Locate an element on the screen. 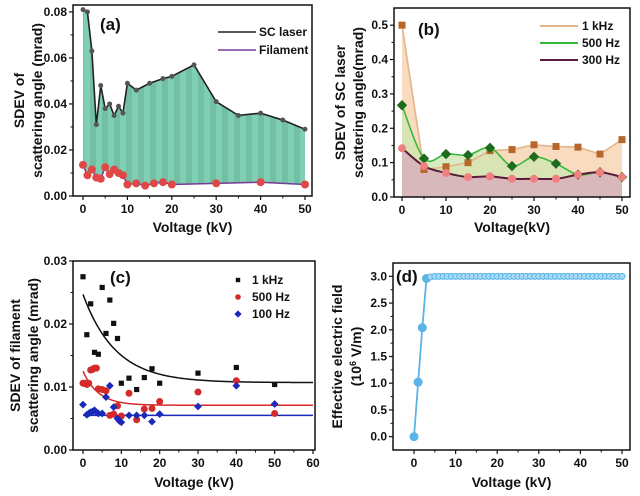 Image resolution: width=640 pixels, height=496 pixels. legend-label: 300 Hz is located at coordinates (601, 60).